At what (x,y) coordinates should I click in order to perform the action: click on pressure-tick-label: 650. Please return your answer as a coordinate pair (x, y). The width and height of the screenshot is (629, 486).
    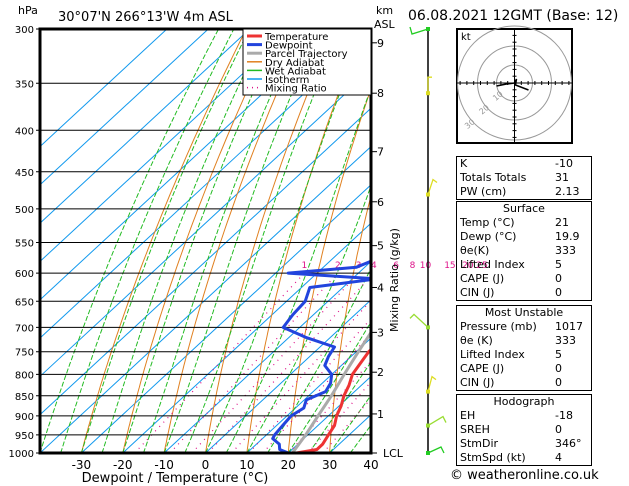
    Looking at the image, I should click on (24, 302).